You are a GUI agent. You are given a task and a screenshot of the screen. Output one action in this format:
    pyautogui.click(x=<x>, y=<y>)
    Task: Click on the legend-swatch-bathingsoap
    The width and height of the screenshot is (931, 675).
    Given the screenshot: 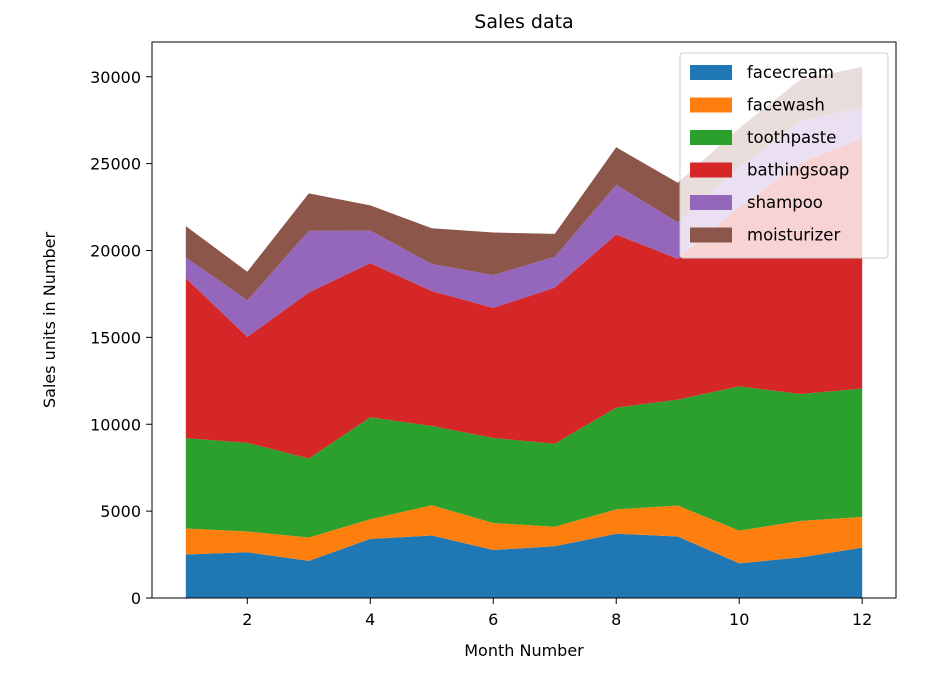 What is the action you would take?
    pyautogui.click(x=711, y=170)
    